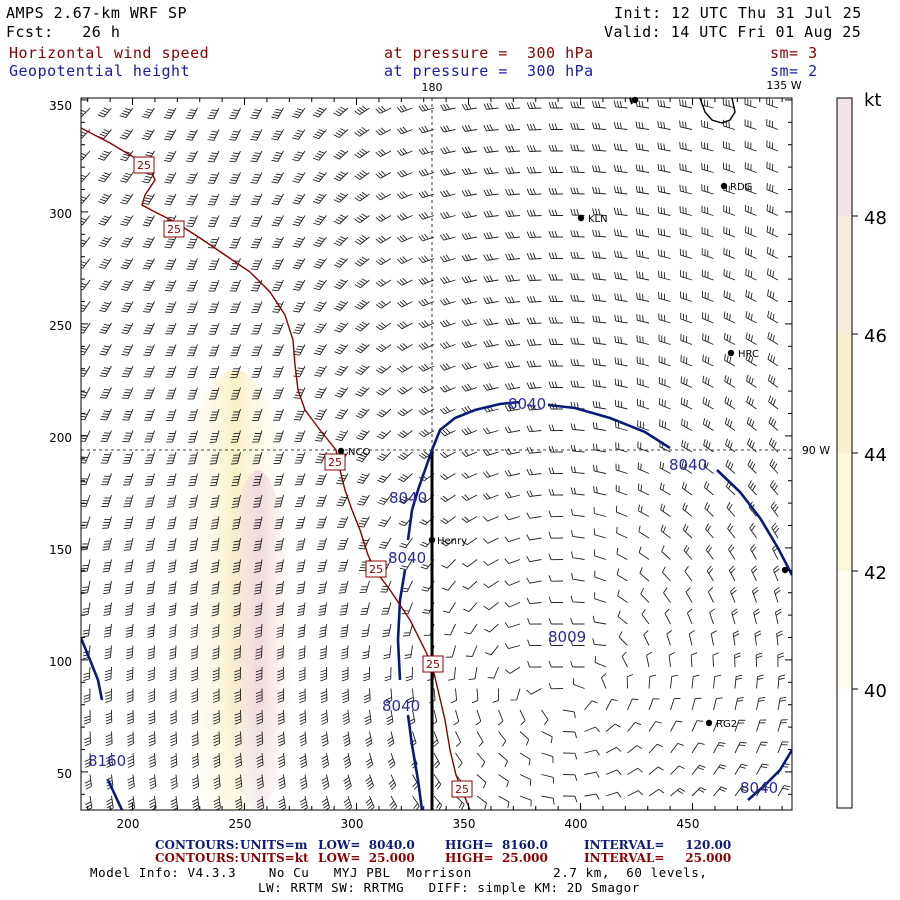 The width and height of the screenshot is (900, 900). What do you see at coordinates (738, 13) in the screenshot?
I see `init-time: Init: 12 UTC Thu 31 Jul 25` at bounding box center [738, 13].